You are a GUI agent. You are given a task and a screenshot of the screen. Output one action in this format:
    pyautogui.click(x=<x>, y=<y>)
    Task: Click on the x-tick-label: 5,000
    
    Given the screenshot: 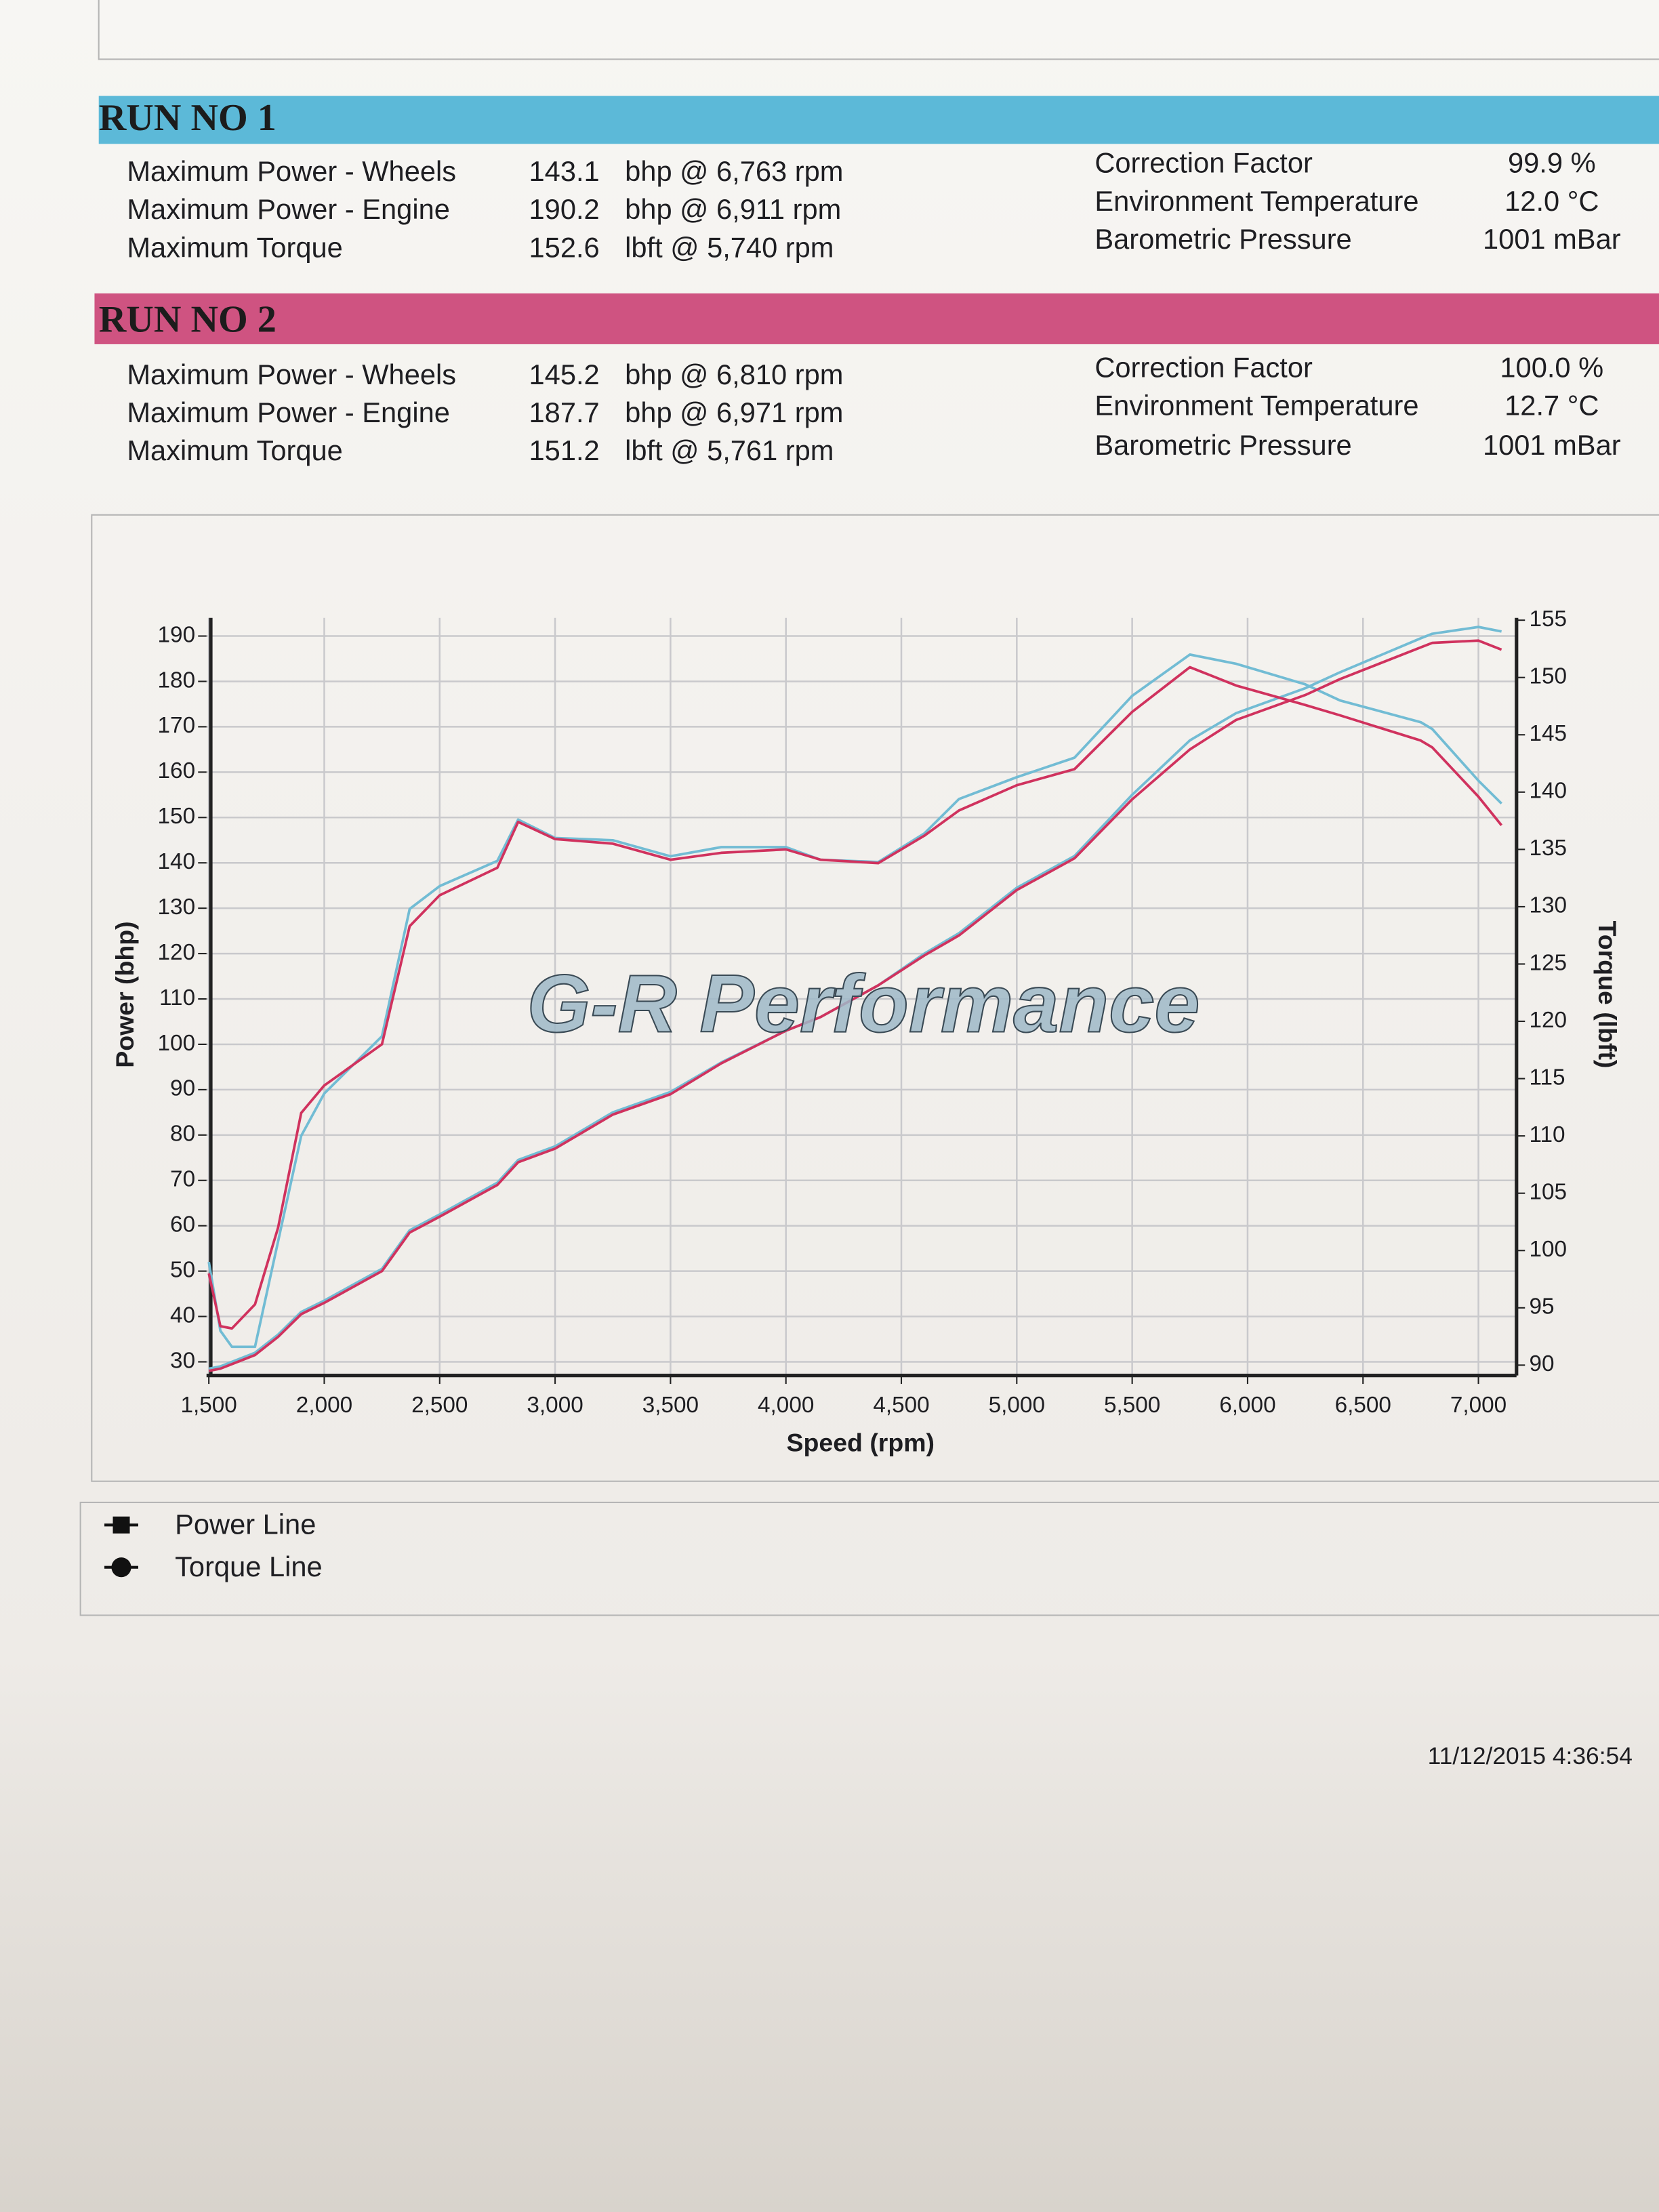 What is the action you would take?
    pyautogui.click(x=1017, y=1406)
    